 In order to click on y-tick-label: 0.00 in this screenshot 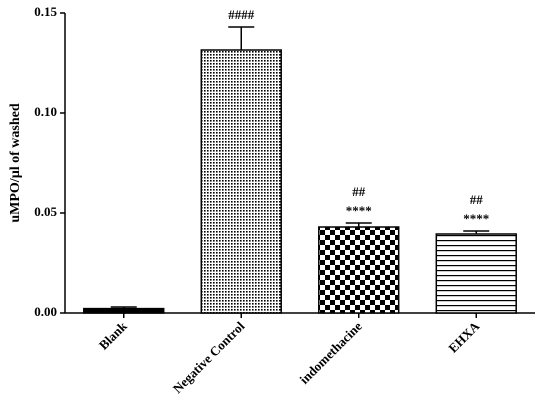, I will do `click(45, 311)`.